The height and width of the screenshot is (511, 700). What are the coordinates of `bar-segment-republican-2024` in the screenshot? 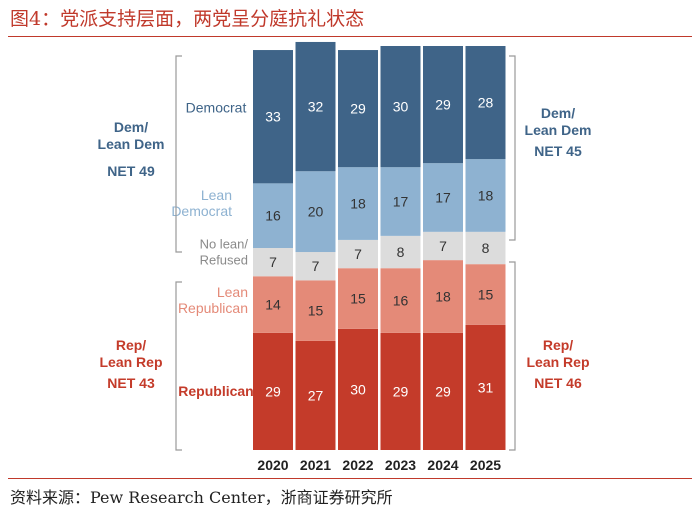 It's located at (443, 391).